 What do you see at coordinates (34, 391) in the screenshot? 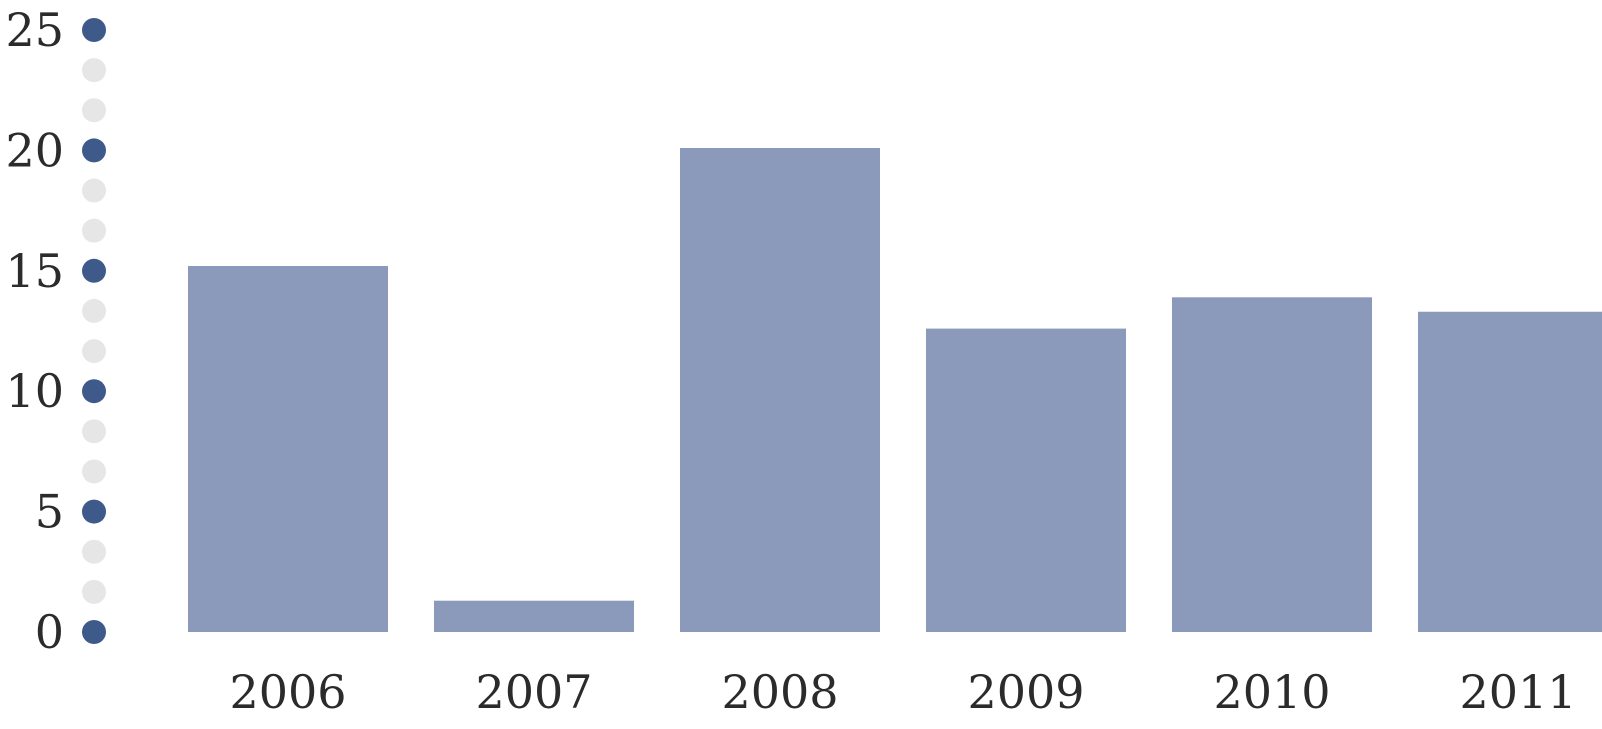
I see `y-tick-label: 10` at bounding box center [34, 391].